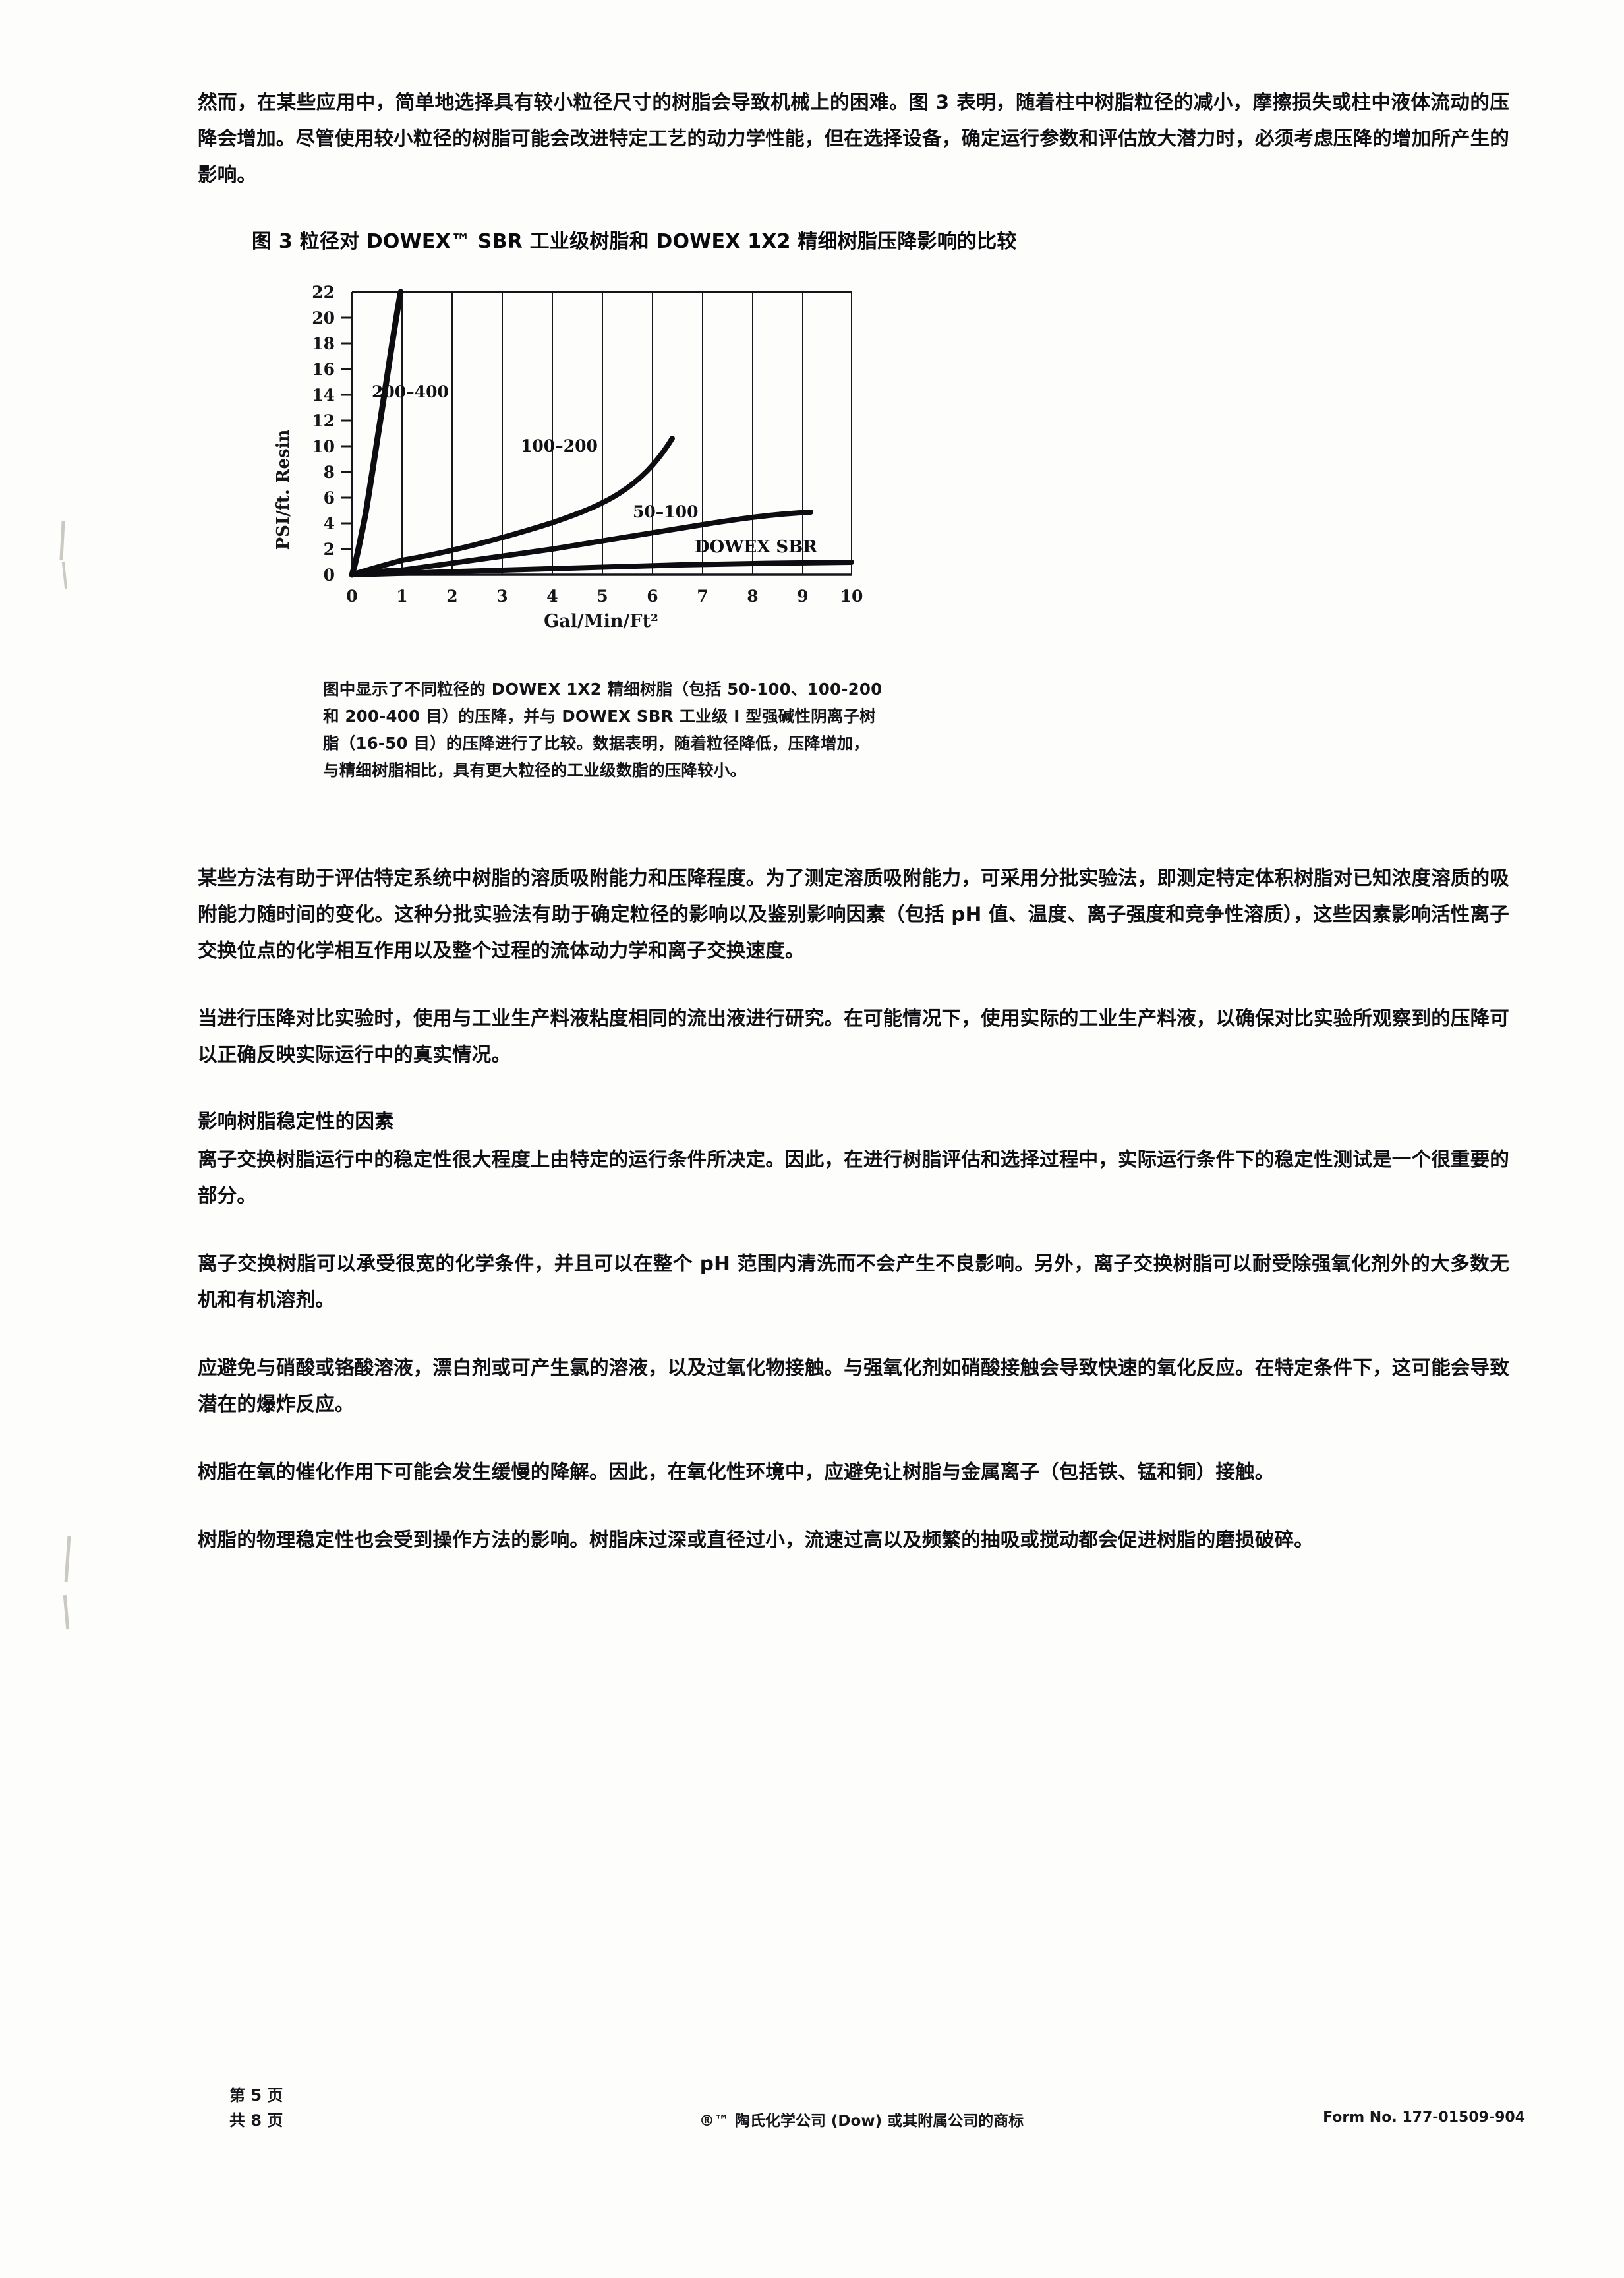 Image resolution: width=1624 pixels, height=2278 pixels. What do you see at coordinates (256, 2095) in the screenshot?
I see `page-current: 第 5 页` at bounding box center [256, 2095].